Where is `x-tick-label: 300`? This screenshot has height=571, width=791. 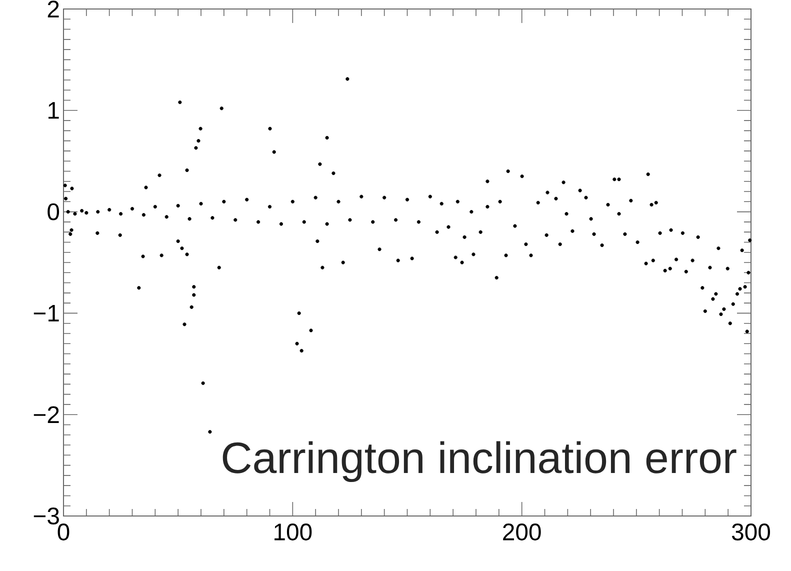 x-tick-label: 300 is located at coordinates (751, 532).